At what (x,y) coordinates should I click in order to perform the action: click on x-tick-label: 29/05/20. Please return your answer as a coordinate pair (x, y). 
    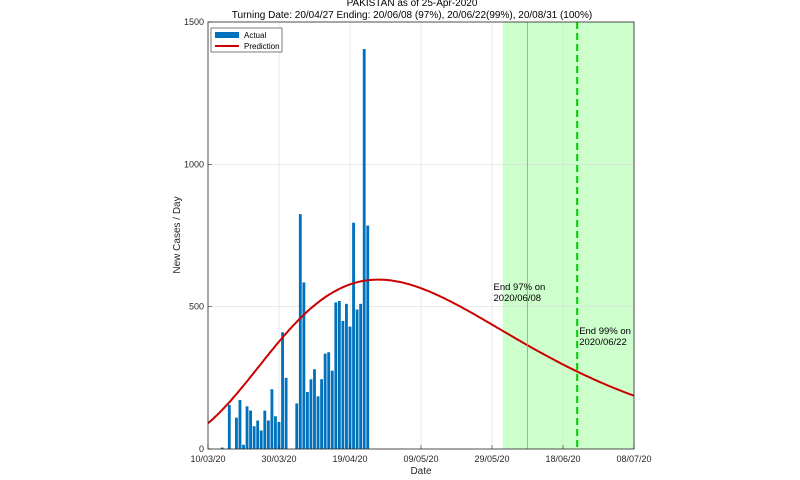
    Looking at the image, I should click on (491, 459).